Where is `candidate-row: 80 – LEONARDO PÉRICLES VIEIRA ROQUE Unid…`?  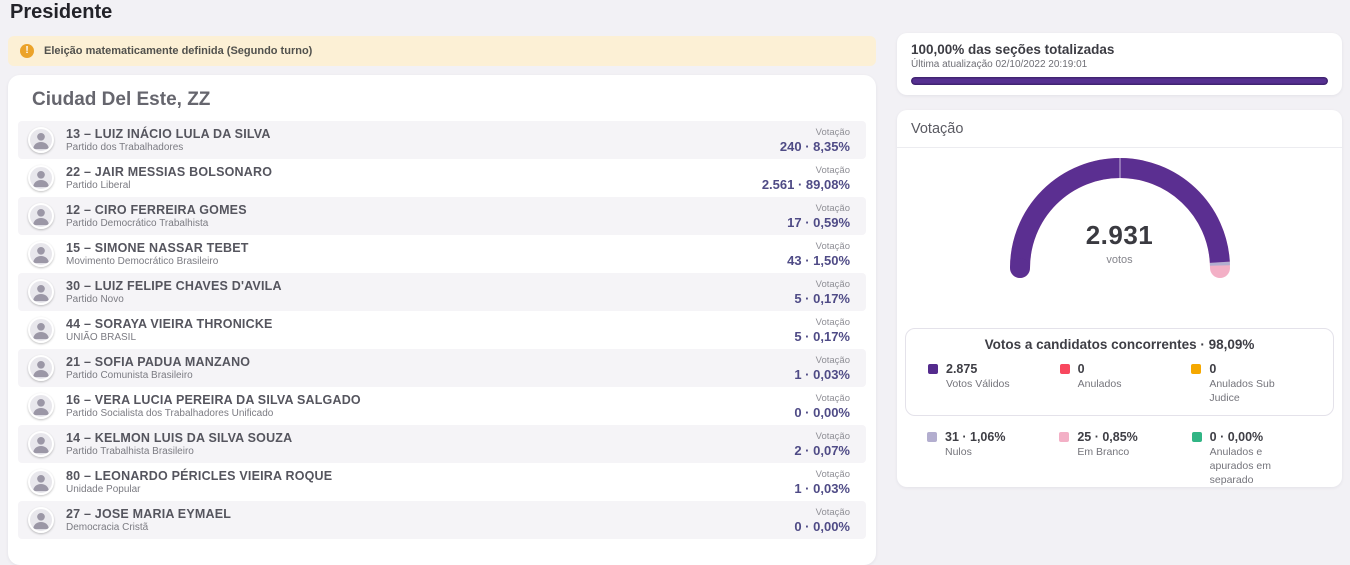 candidate-row: 80 – LEONARDO PÉRICLES VIEIRA ROQUE Unid… is located at coordinates (442, 482).